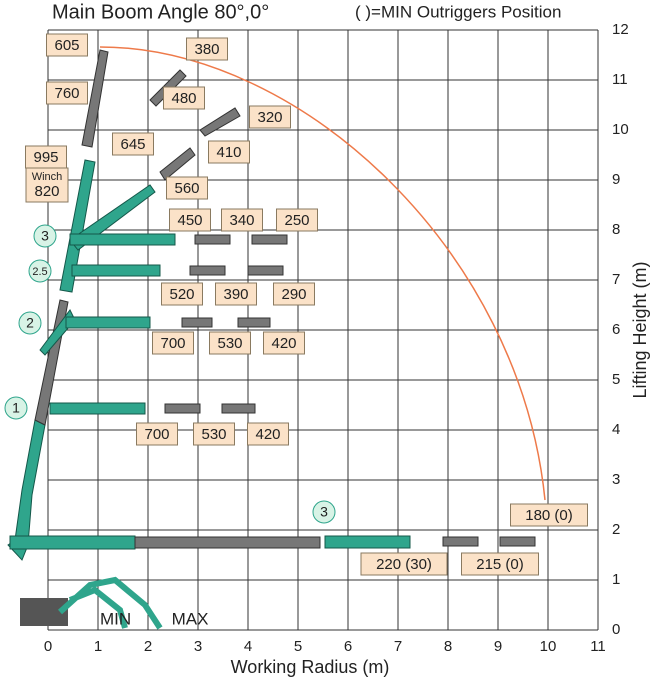  I want to click on x-tick-label: 9, so click(498, 646).